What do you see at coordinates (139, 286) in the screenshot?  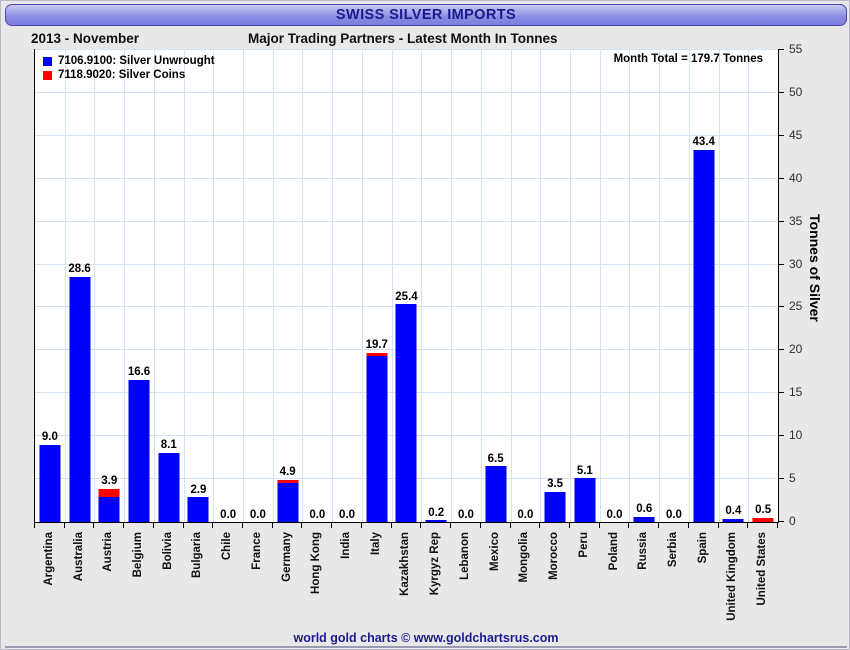 I see `bar-group: 16.6` at bounding box center [139, 286].